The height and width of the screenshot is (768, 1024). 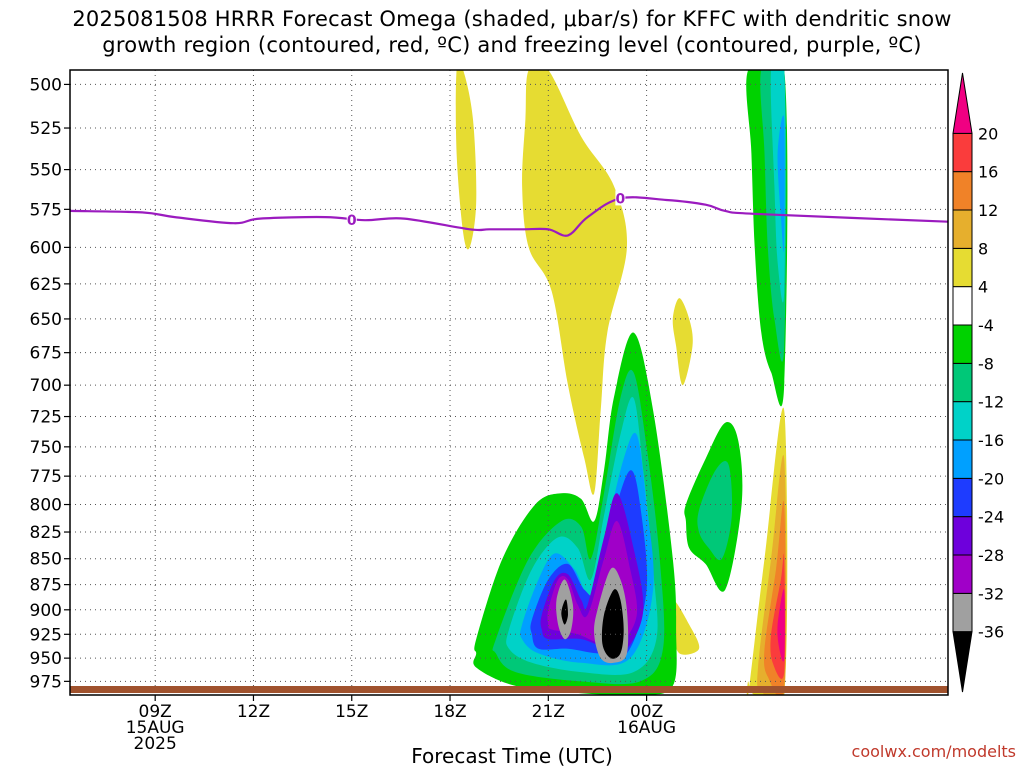 I want to click on y-tick-label-900: 900, so click(x=46, y=611).